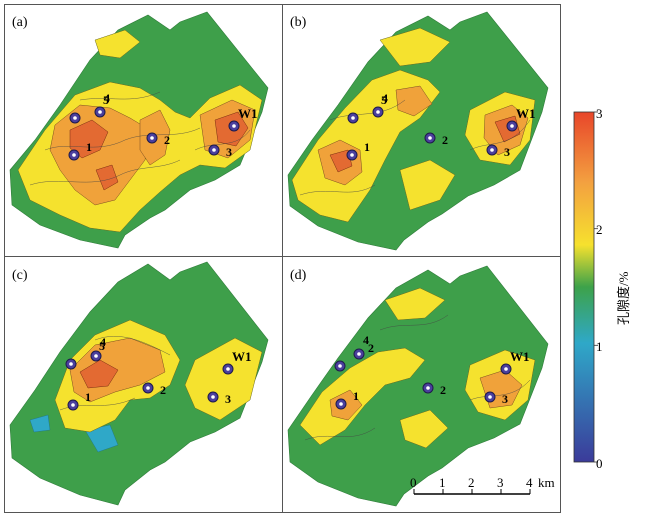 The image size is (652, 521). What do you see at coordinates (529, 482) in the screenshot?
I see `scale-tick-4: 4` at bounding box center [529, 482].